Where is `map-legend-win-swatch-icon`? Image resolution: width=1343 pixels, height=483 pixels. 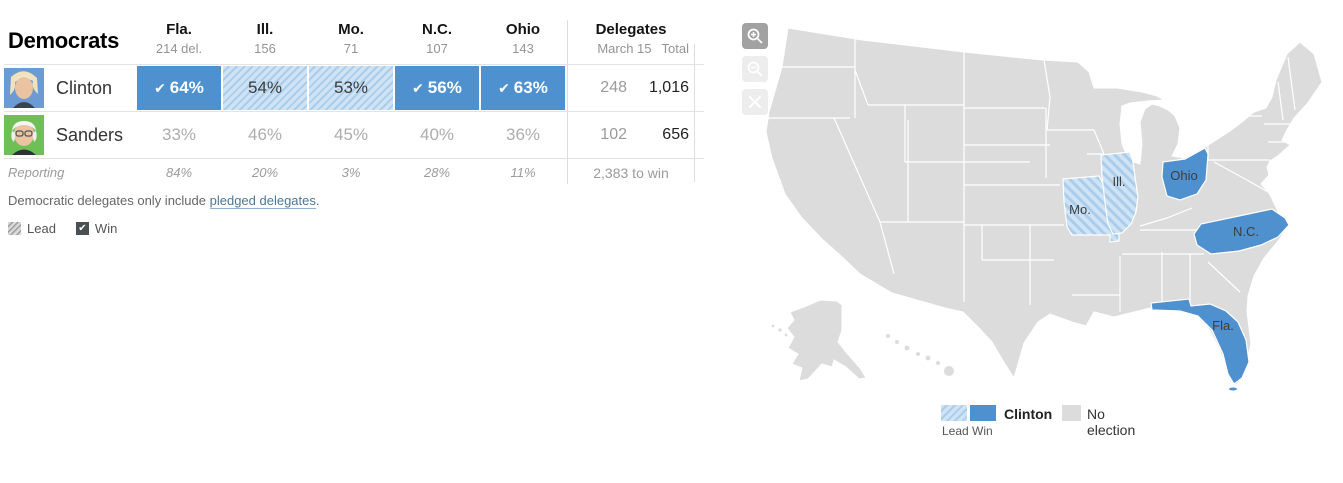
map-legend-win-swatch-icon is located at coordinates (983, 413).